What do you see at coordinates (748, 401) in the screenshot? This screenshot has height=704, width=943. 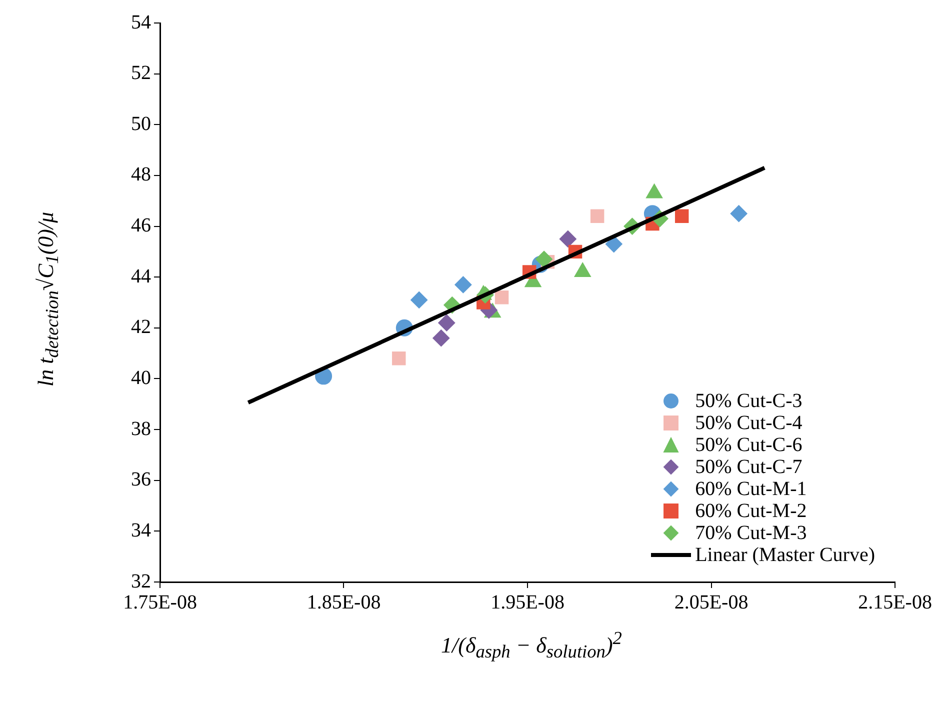 I see `legend-label: 50% Cut-C-3` at bounding box center [748, 401].